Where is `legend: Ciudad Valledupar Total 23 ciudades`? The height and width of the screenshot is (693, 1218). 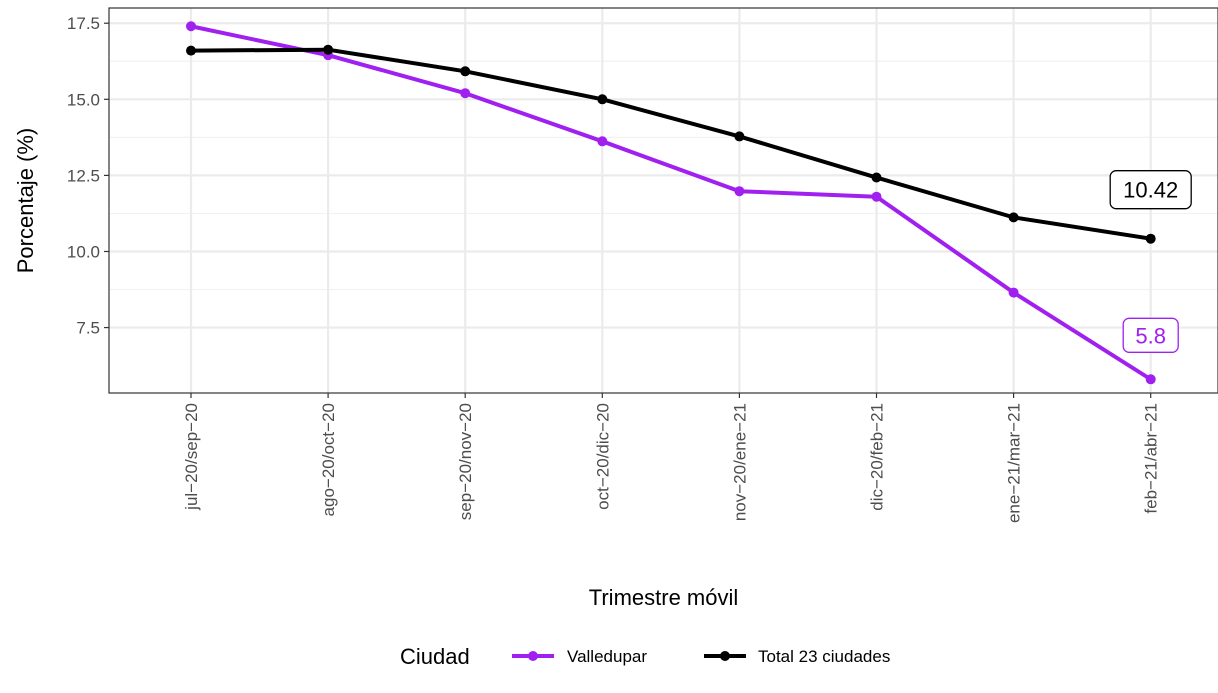
legend: Ciudad Valledupar Total 23 ciudades is located at coordinates (645, 656).